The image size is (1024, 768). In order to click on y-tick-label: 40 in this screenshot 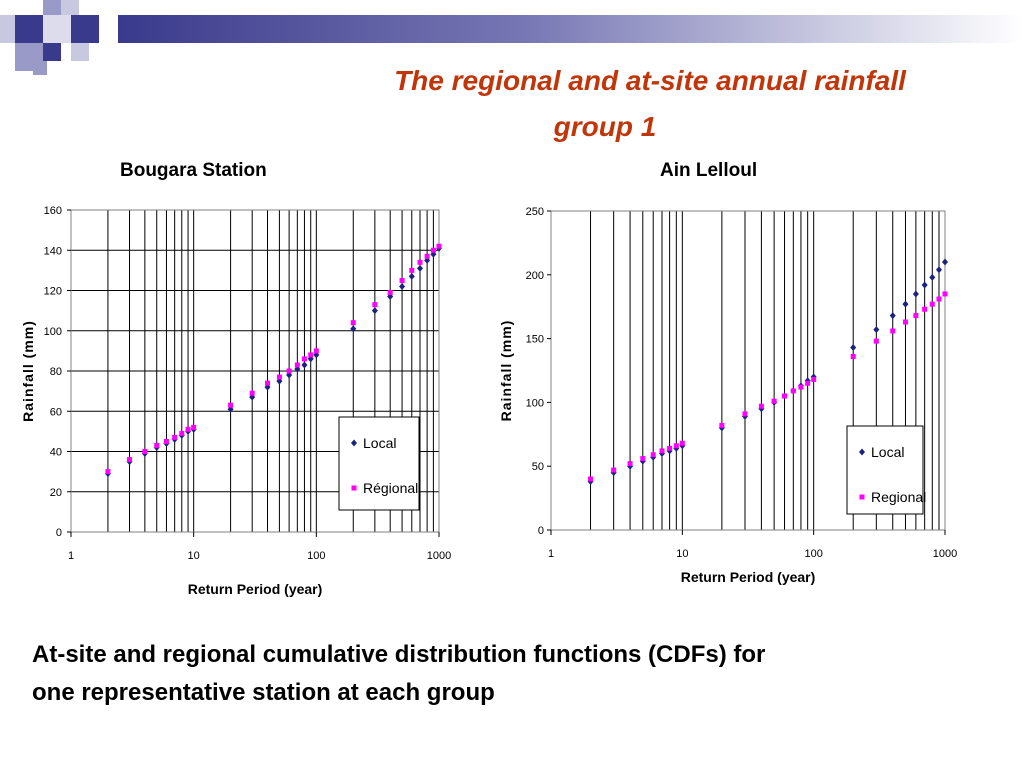, I will do `click(56, 453)`.